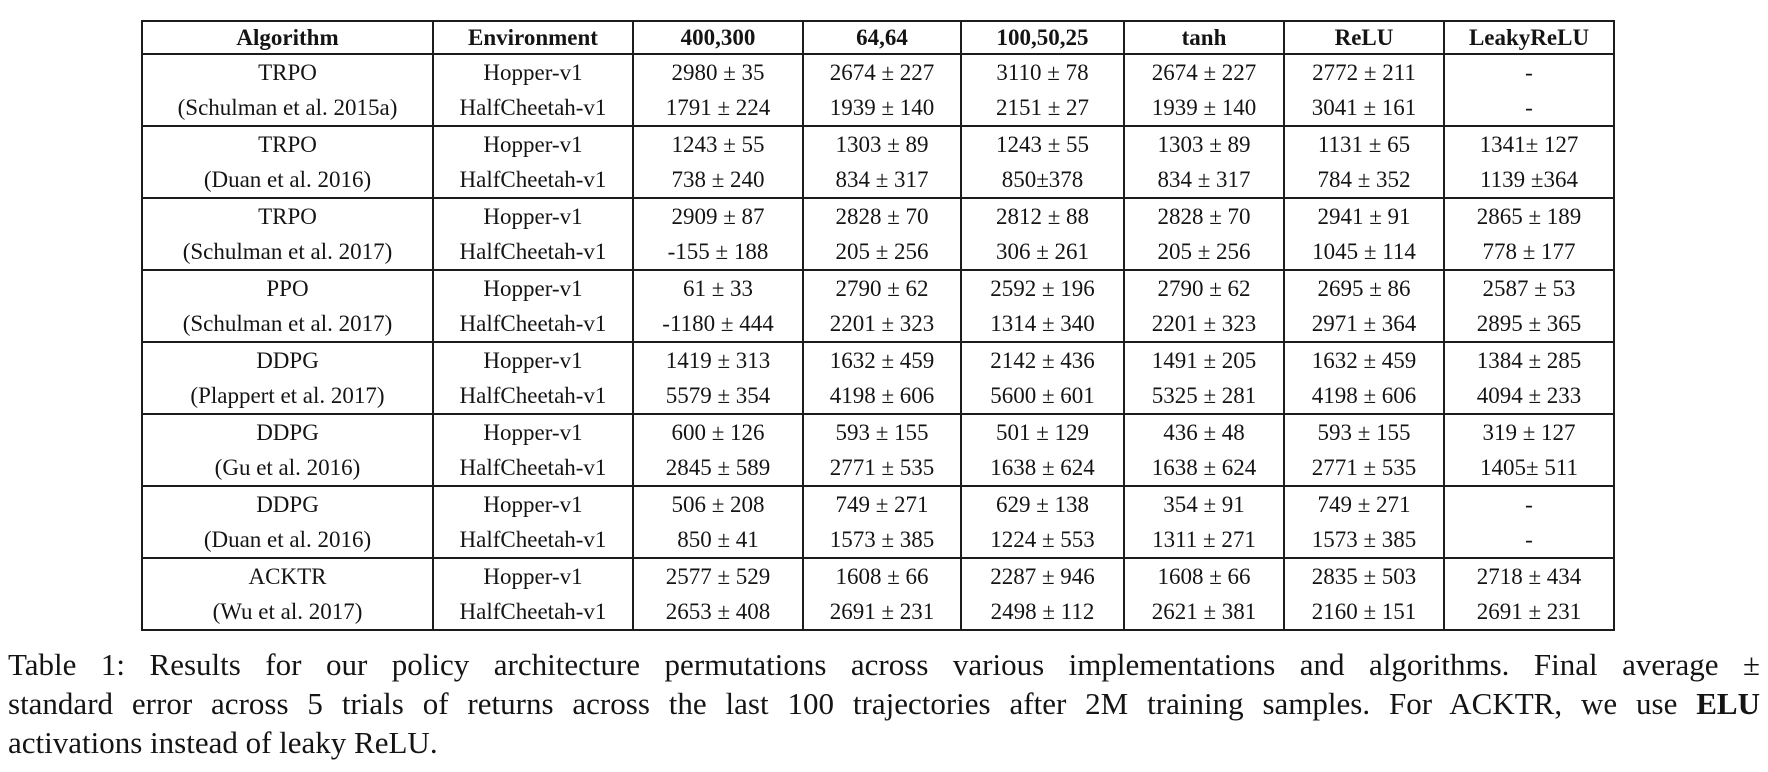 The height and width of the screenshot is (772, 1768). What do you see at coordinates (1042, 108) in the screenshot?
I see `result-cell: 2151 ± 27` at bounding box center [1042, 108].